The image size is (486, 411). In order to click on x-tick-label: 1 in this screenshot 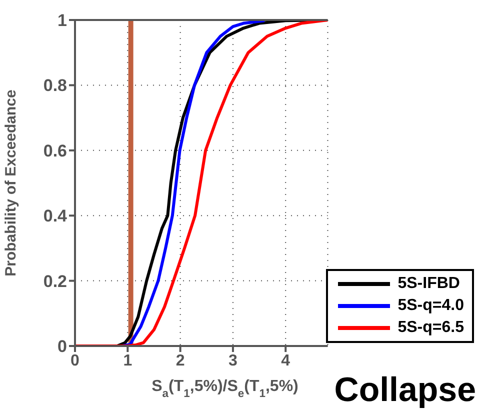, I will do `click(127, 361)`.